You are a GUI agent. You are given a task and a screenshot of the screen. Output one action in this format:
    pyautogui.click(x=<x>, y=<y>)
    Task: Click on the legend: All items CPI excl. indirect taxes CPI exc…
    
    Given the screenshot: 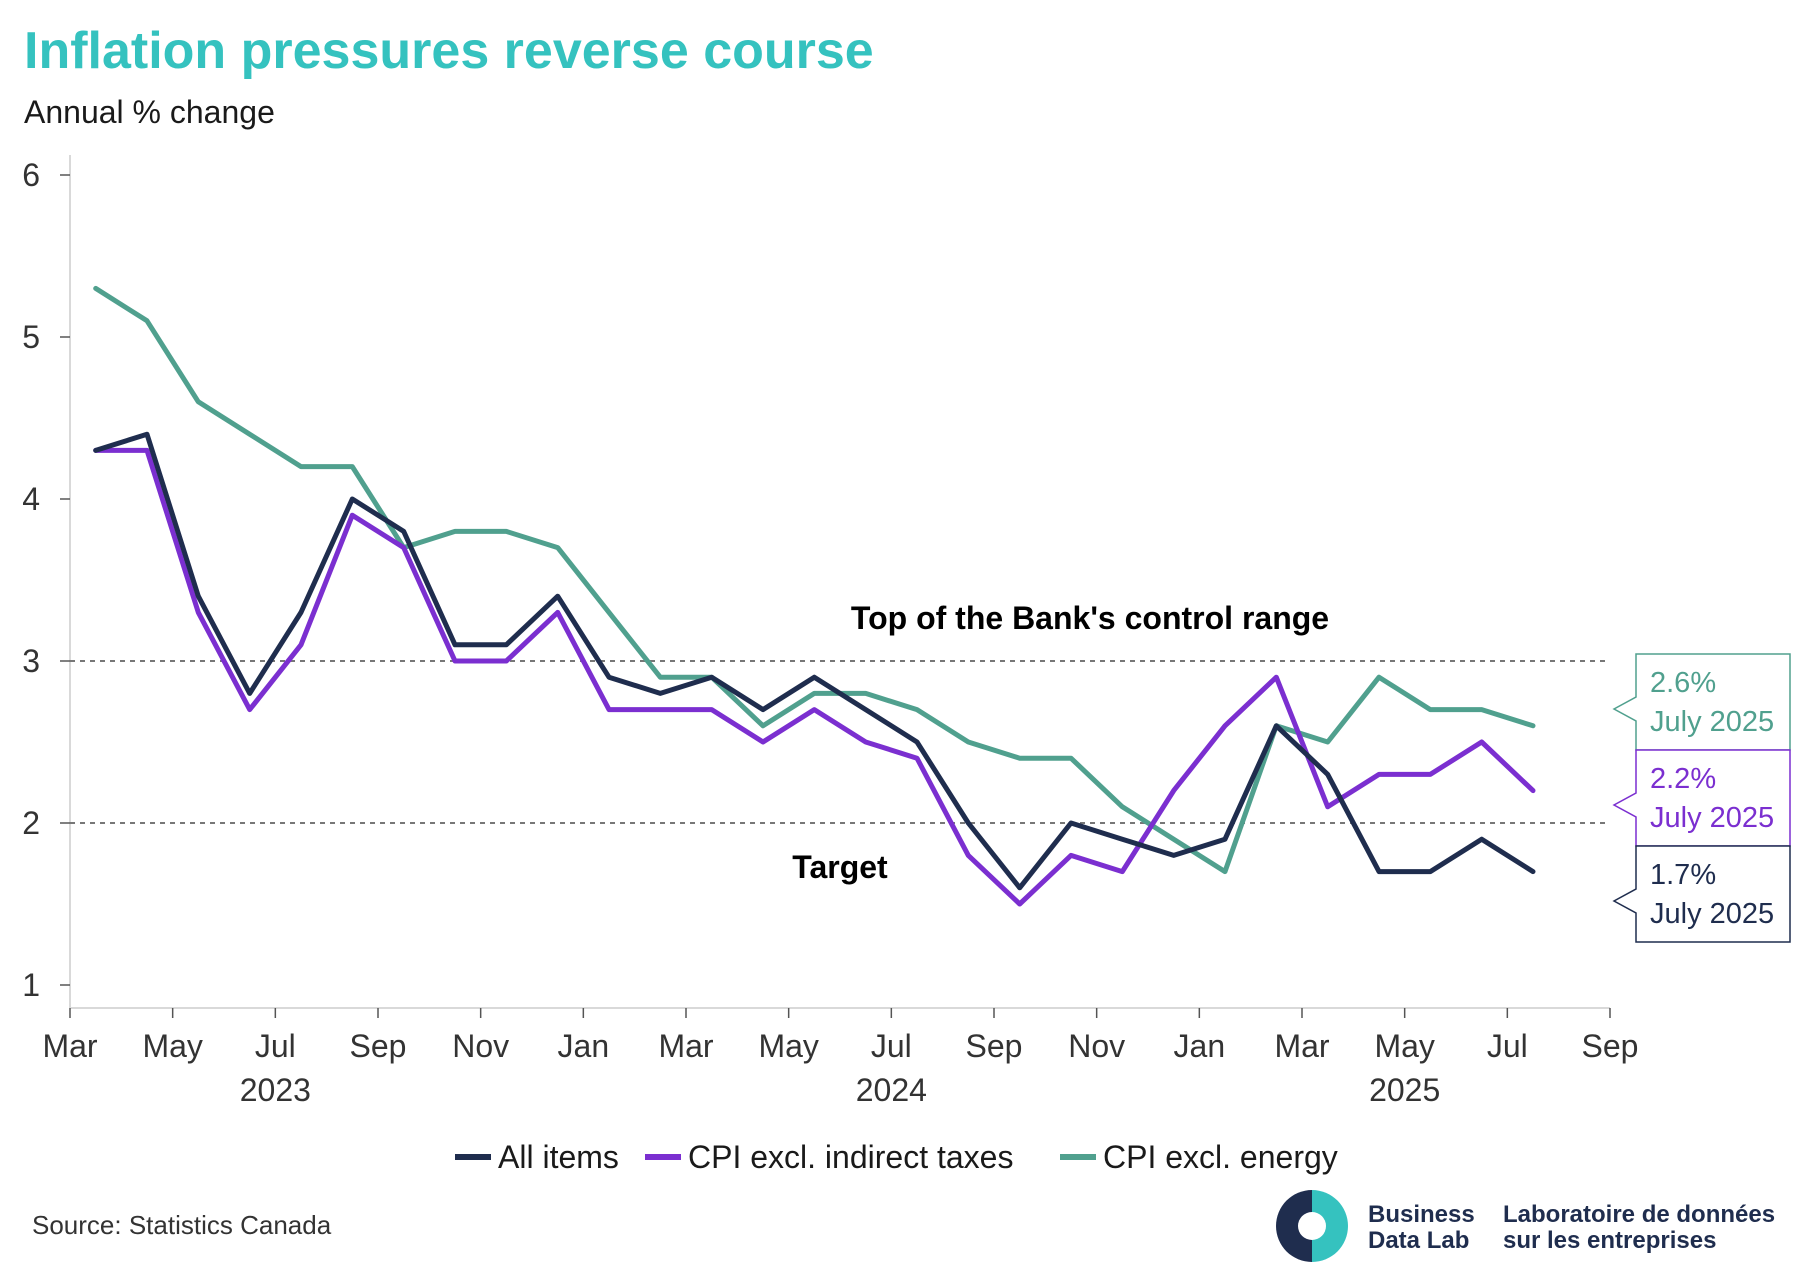 What is the action you would take?
    pyautogui.click(x=896, y=1157)
    